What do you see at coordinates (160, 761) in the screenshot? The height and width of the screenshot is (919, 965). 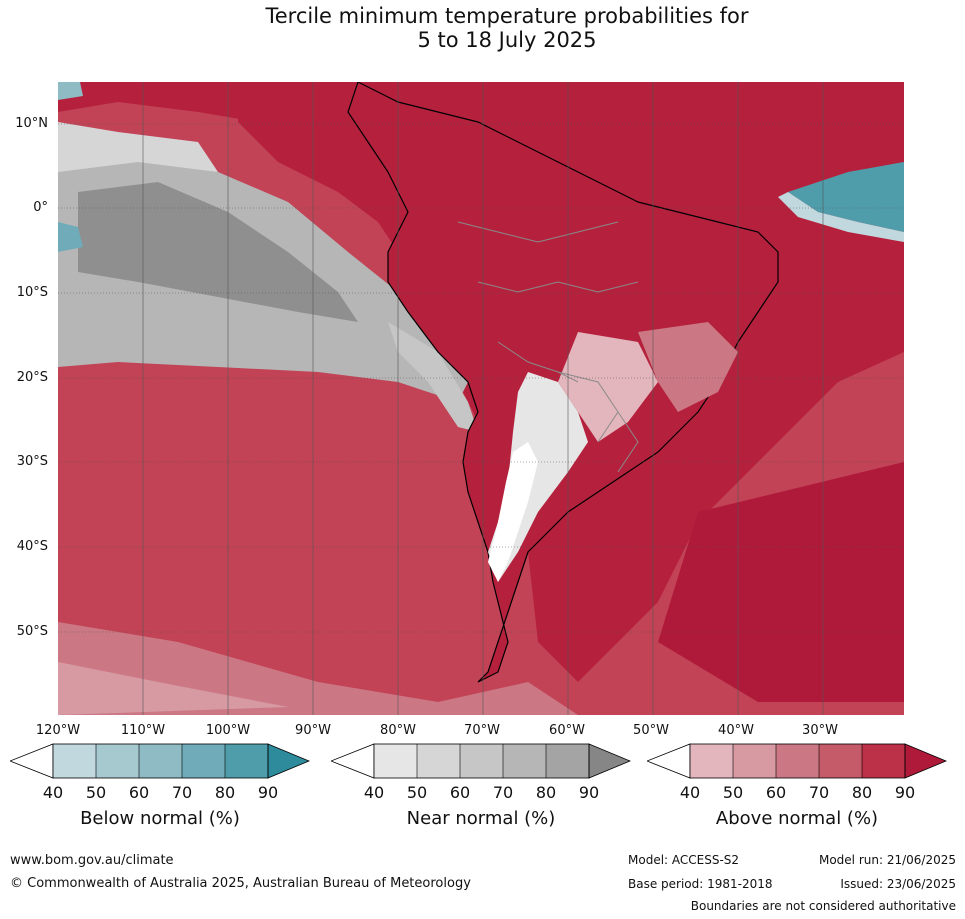 I see `colorbar-below-normal` at bounding box center [160, 761].